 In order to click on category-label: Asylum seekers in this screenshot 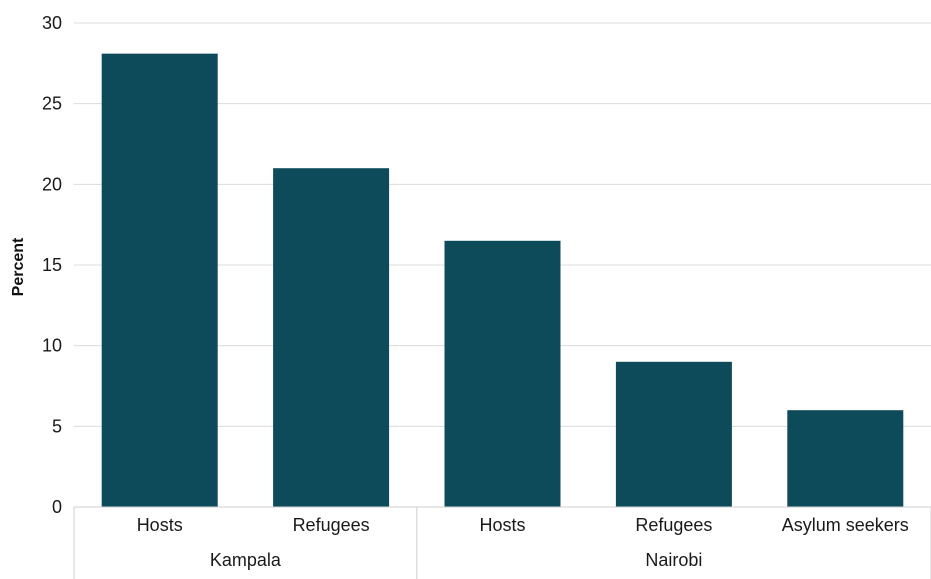, I will do `click(845, 525)`.